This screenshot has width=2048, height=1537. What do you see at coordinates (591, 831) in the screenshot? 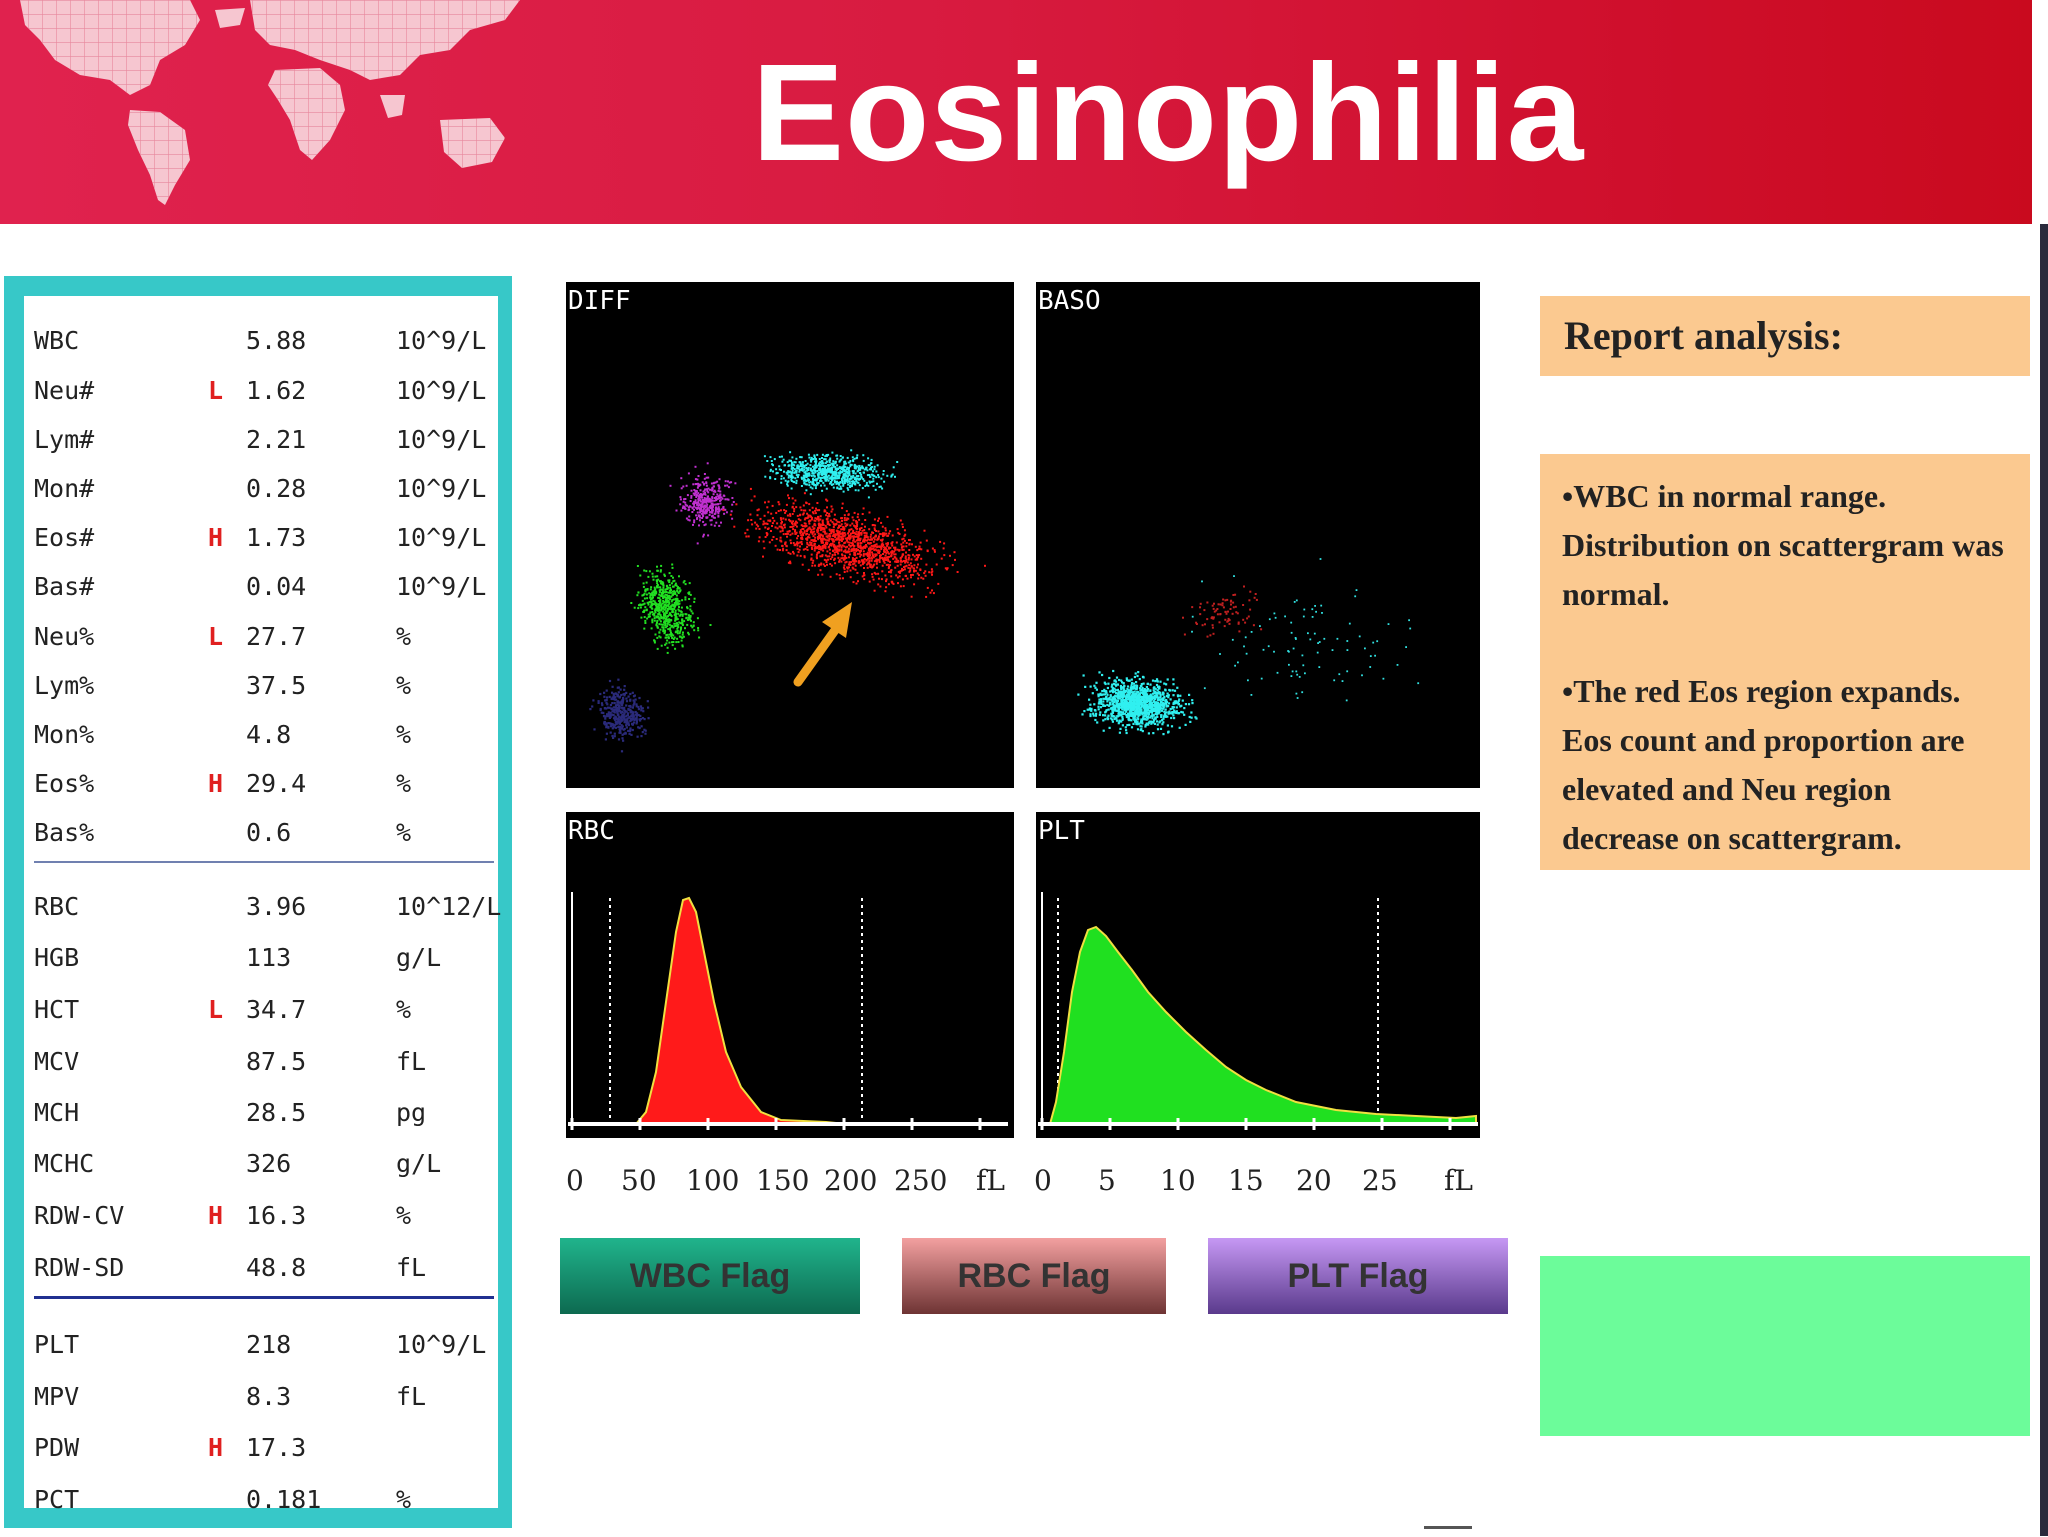
I see `rbc-label: RBC` at bounding box center [591, 831].